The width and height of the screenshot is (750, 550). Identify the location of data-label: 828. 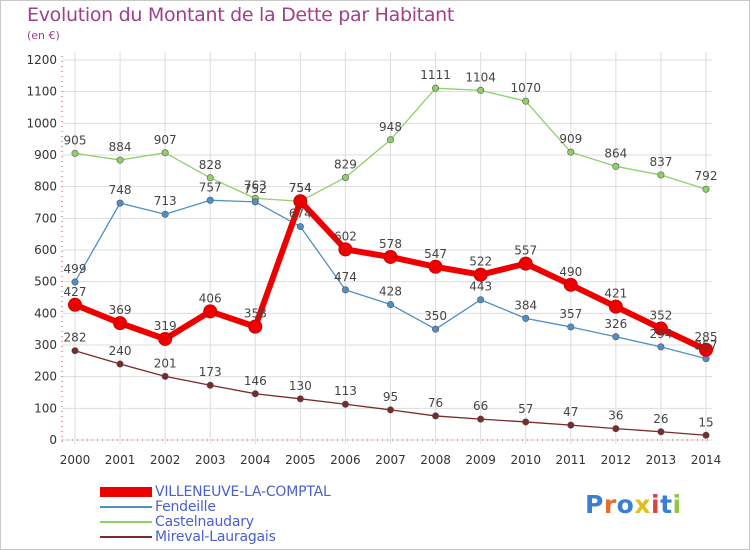
(210, 165).